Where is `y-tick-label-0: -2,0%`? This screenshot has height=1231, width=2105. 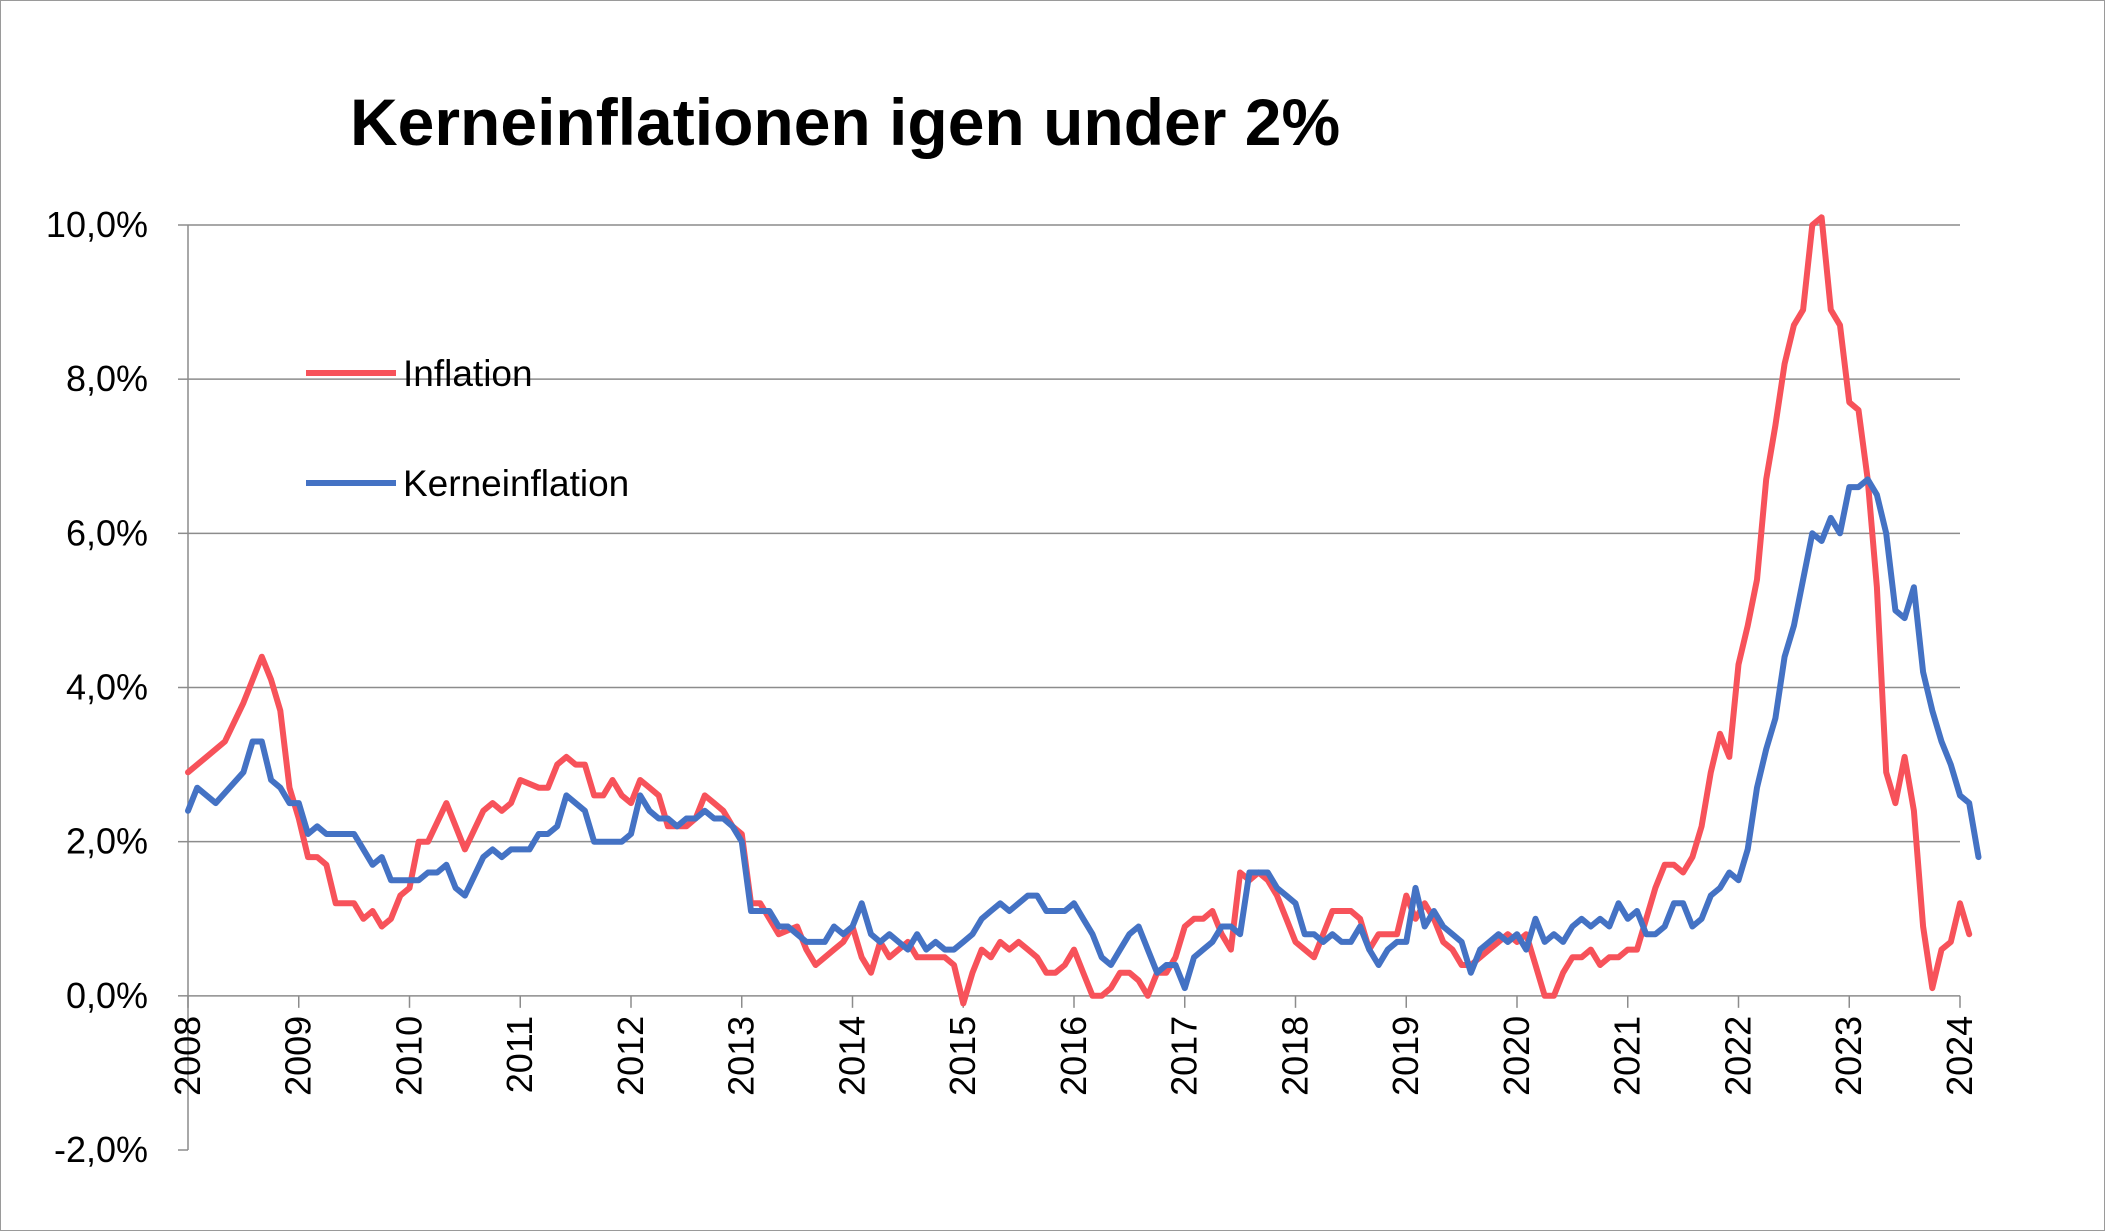 y-tick-label-0: -2,0% is located at coordinates (101, 1149).